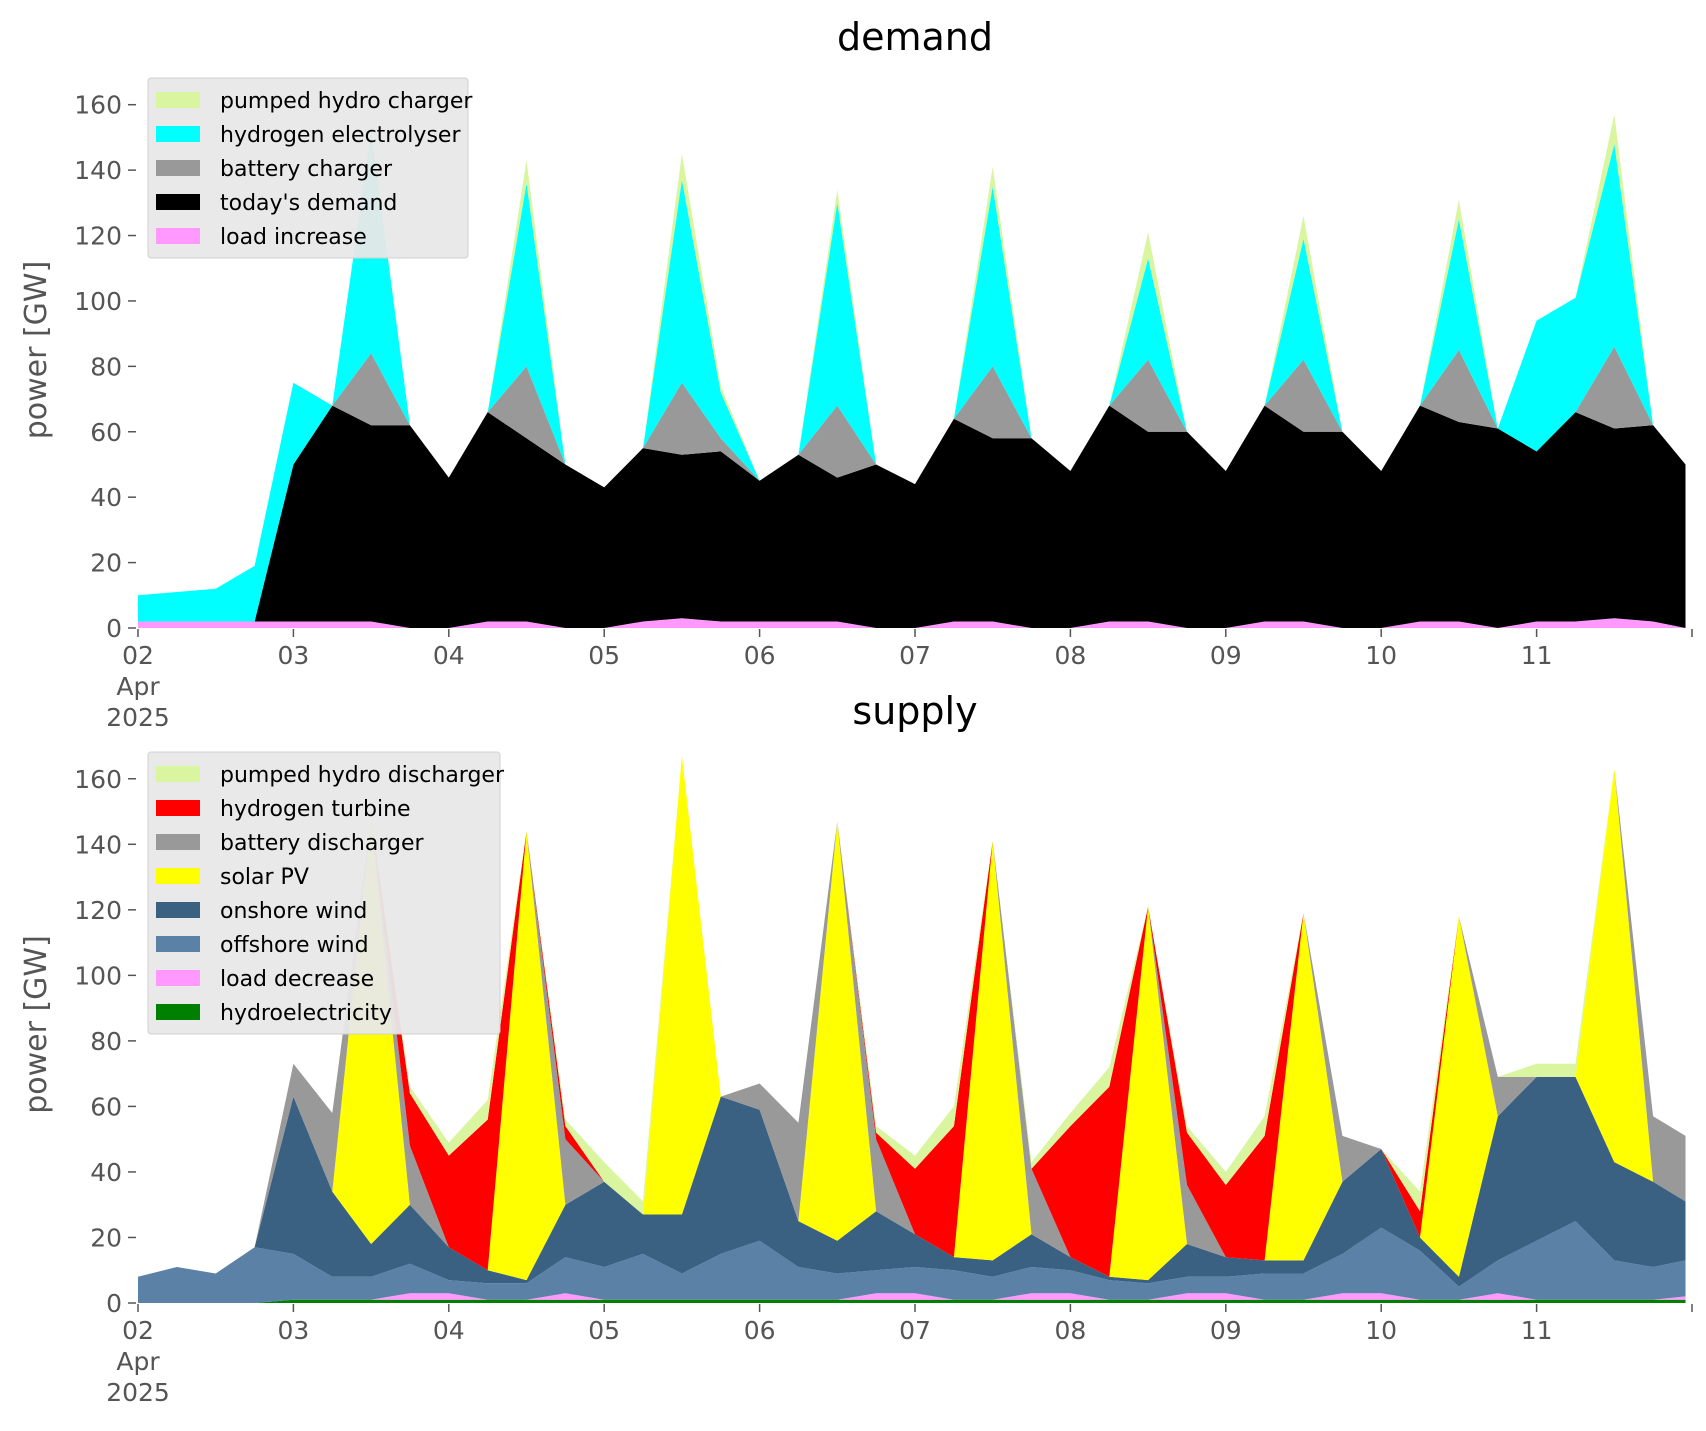 Image resolution: width=1706 pixels, height=1431 pixels. I want to click on chart-title: demand, so click(915, 37).